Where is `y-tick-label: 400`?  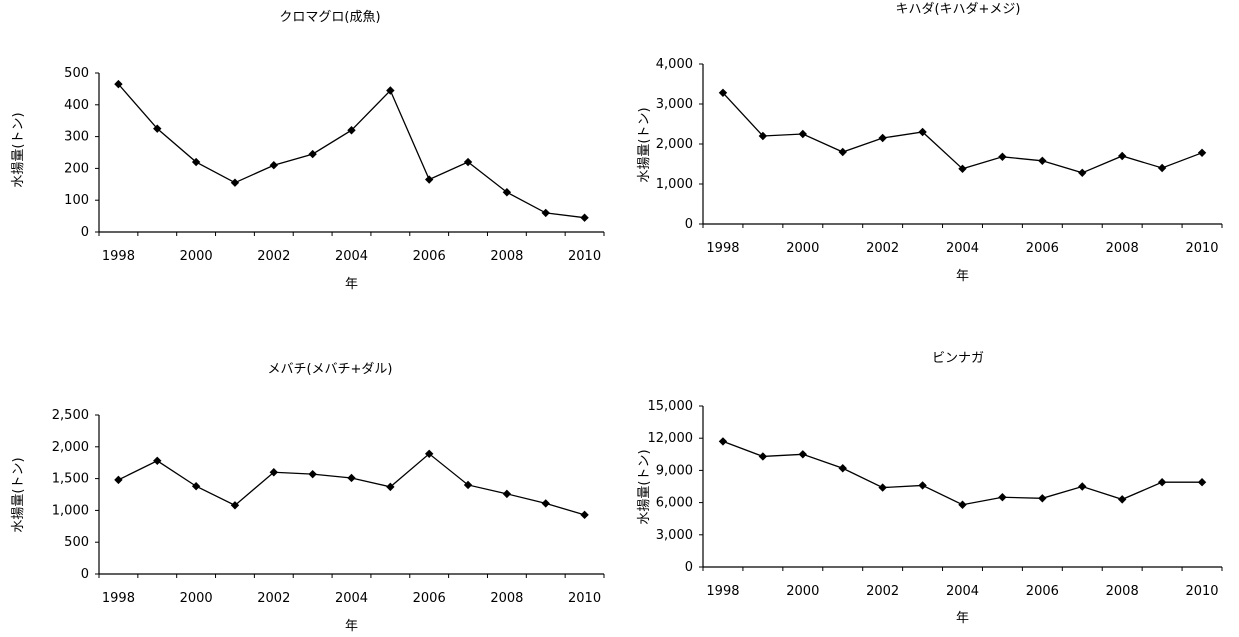 y-tick-label: 400 is located at coordinates (76, 105).